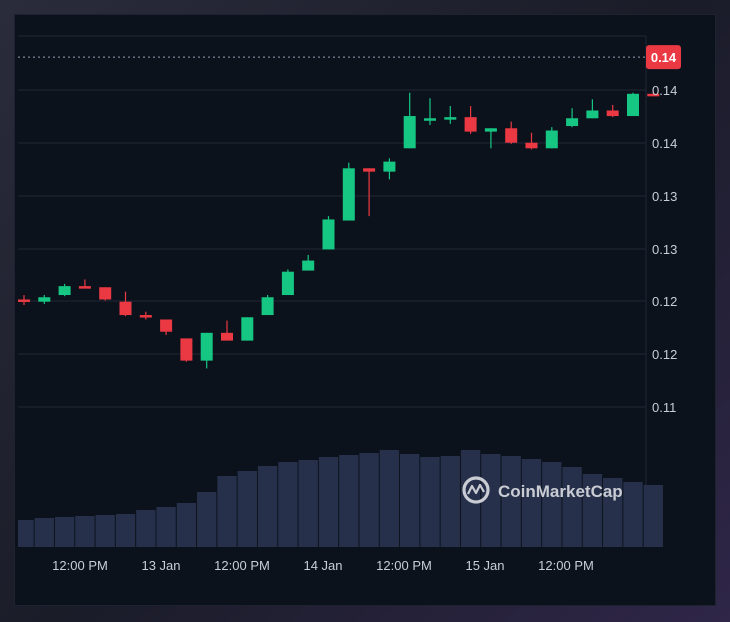 This screenshot has height=622, width=730. I want to click on last-price-label: 0.14, so click(664, 57).